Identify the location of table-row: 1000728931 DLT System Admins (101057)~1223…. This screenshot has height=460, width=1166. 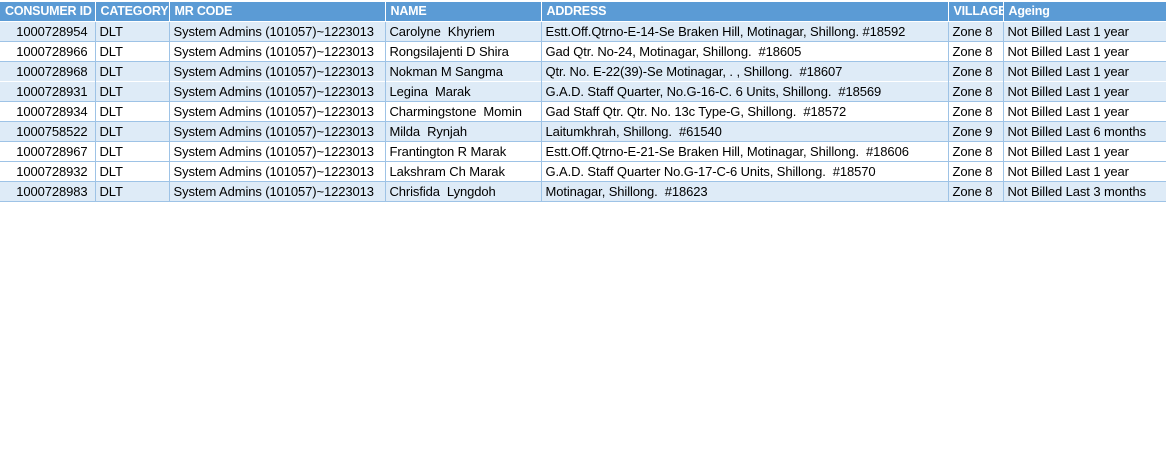
(583, 91).